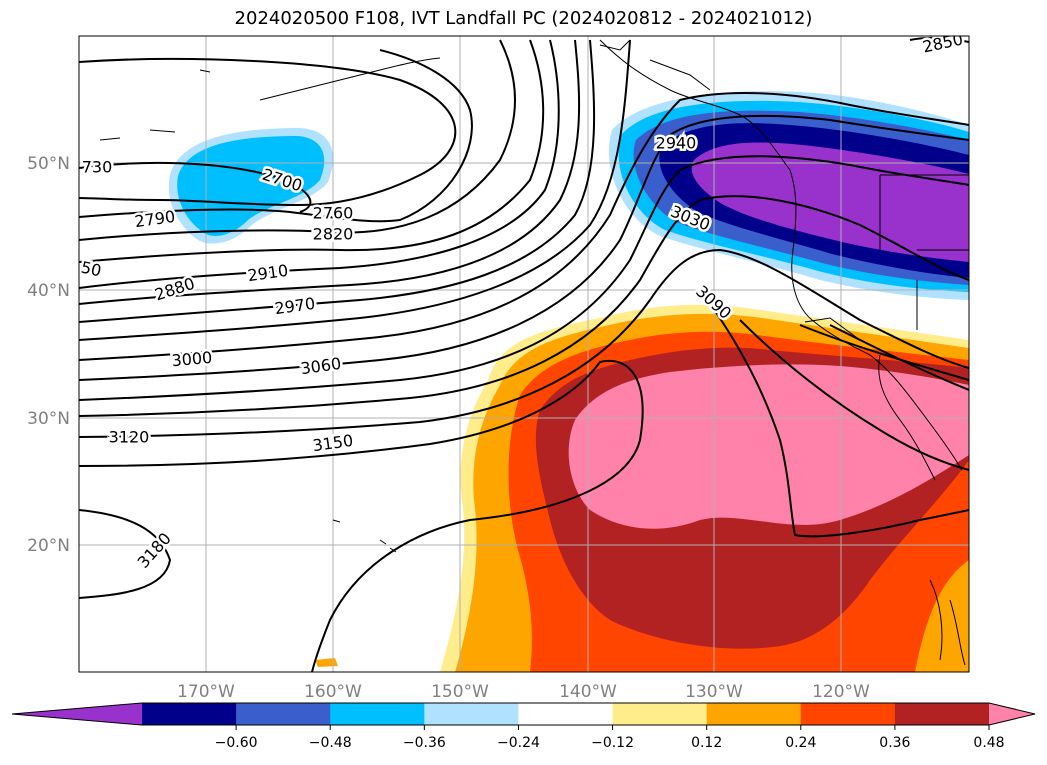 This screenshot has height=765, width=1047. I want to click on colorbar-tick-label: −0.48, so click(330, 743).